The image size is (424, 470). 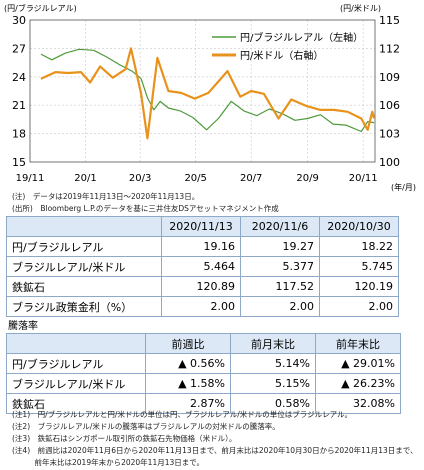 I want to click on y-right-tick-label: 115, so click(x=389, y=20).